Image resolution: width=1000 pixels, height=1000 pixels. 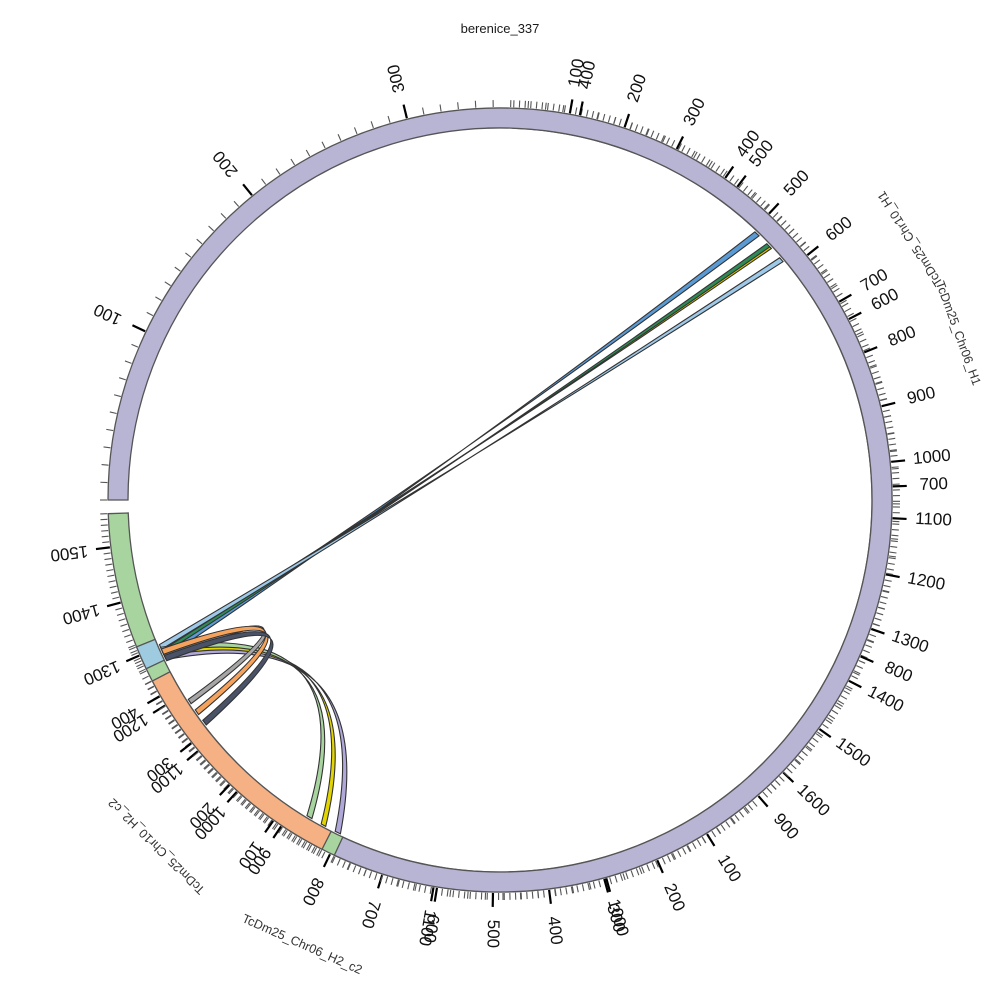 I want to click on ideogram-segment-unlabeled, so click(x=150, y=654).